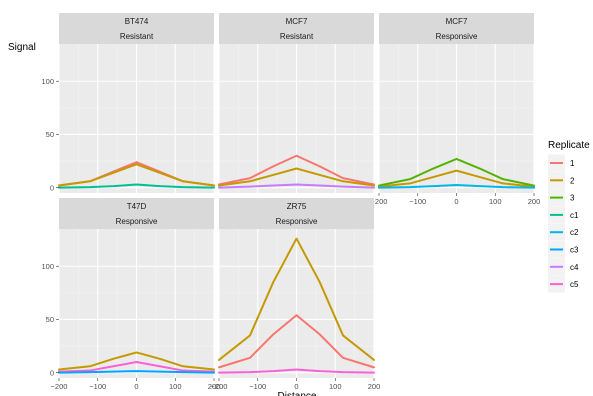  Describe the element at coordinates (136, 386) in the screenshot. I see `panel-4-x-tick-label: 0` at that location.